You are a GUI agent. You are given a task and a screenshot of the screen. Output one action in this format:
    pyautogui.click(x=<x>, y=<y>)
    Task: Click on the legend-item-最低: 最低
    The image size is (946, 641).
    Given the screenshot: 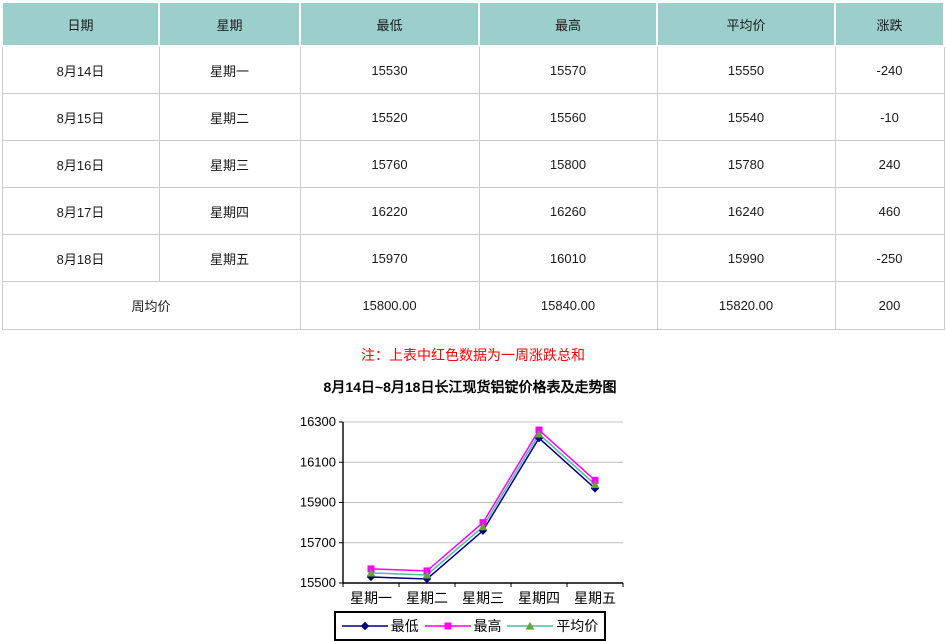 What is the action you would take?
    pyautogui.click(x=380, y=626)
    